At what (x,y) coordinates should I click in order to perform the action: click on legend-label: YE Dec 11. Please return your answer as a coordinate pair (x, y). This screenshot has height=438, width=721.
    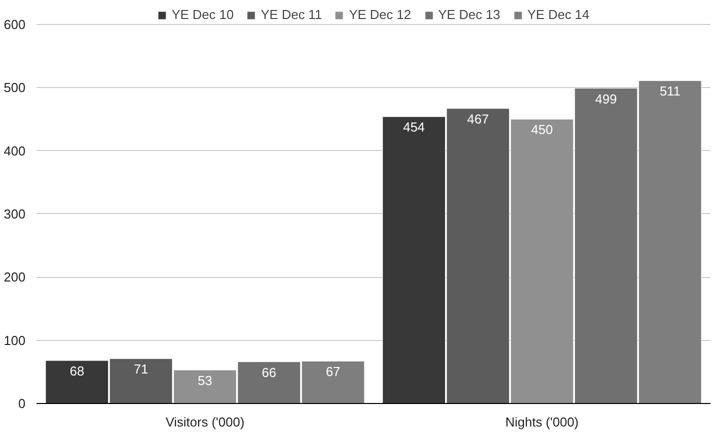
    Looking at the image, I should click on (291, 14).